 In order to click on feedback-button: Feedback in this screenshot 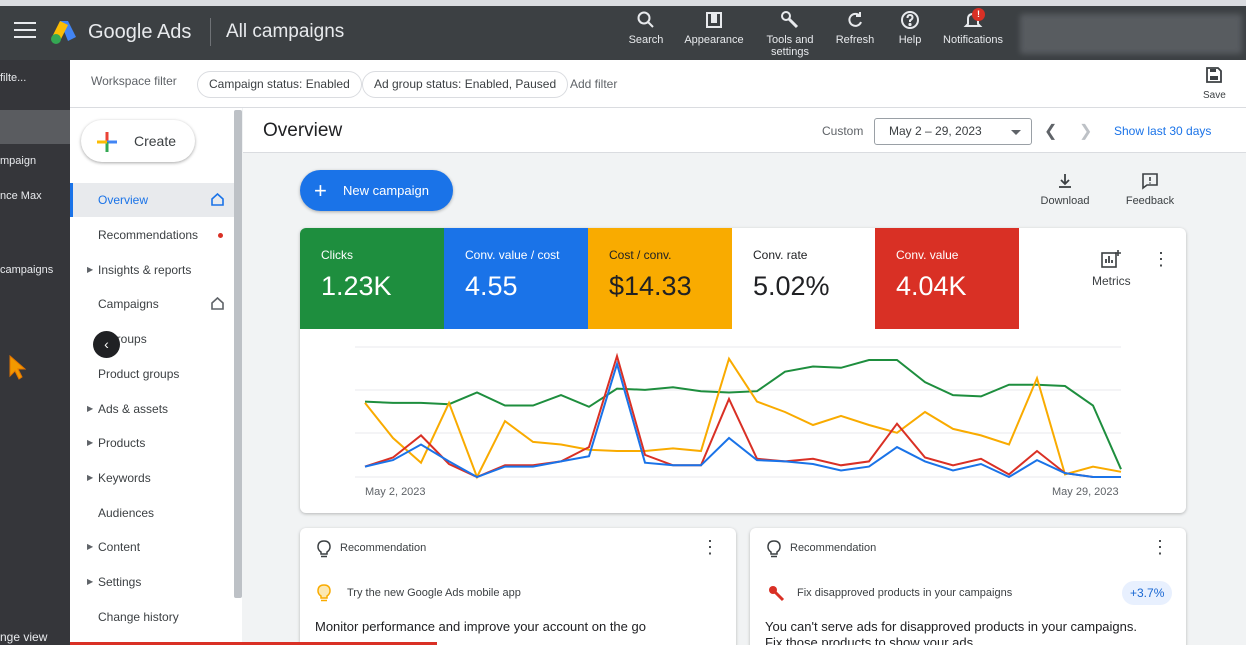, I will do `click(1150, 189)`.